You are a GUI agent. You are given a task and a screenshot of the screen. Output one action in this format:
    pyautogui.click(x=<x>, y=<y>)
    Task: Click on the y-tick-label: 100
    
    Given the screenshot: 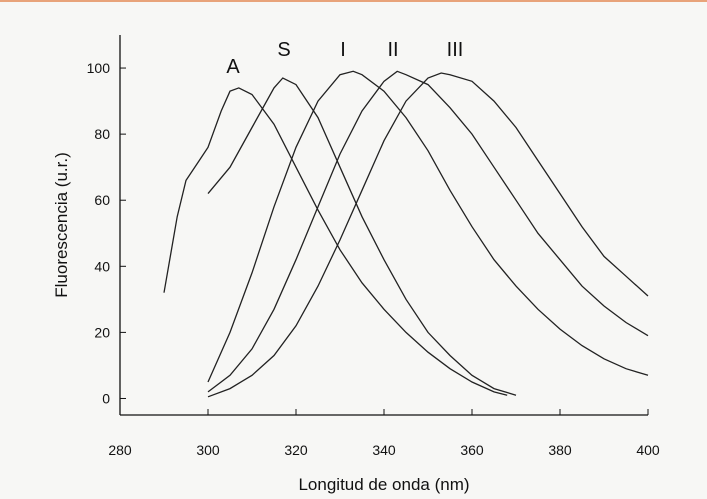 What is the action you would take?
    pyautogui.click(x=99, y=68)
    